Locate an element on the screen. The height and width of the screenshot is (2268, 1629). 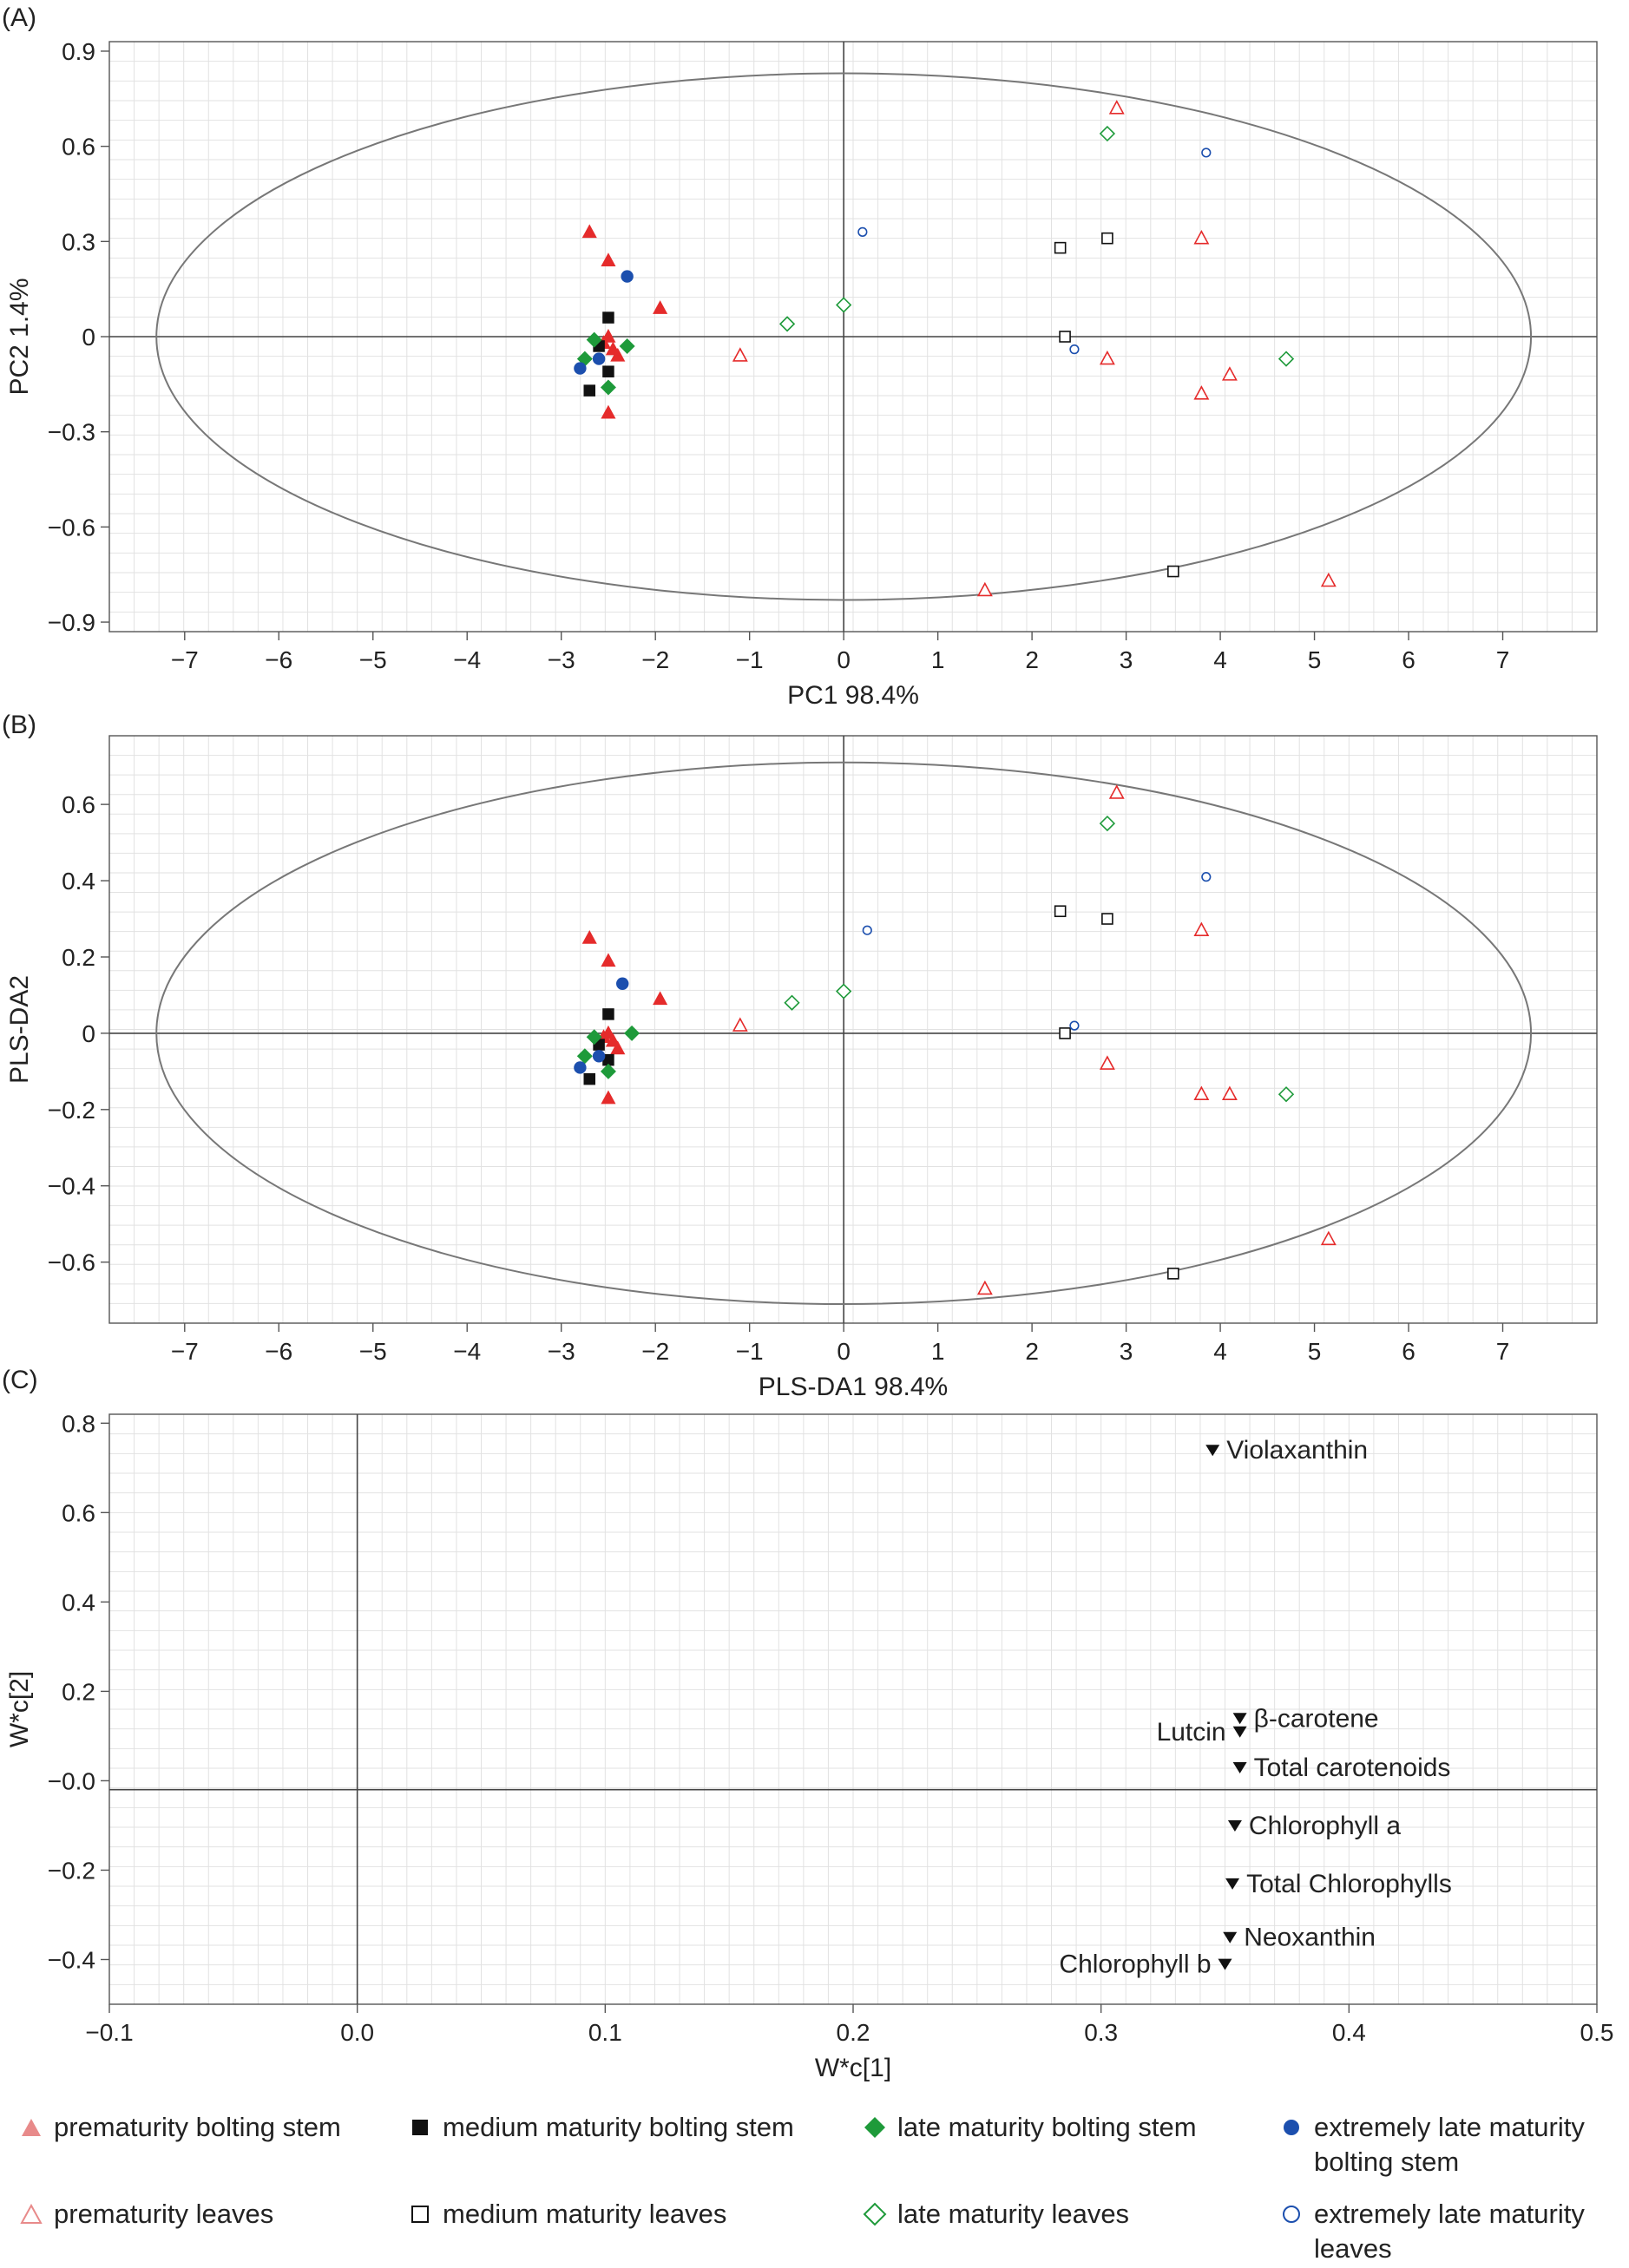
legend-marker-open-circle-icon is located at coordinates (1291, 2214).